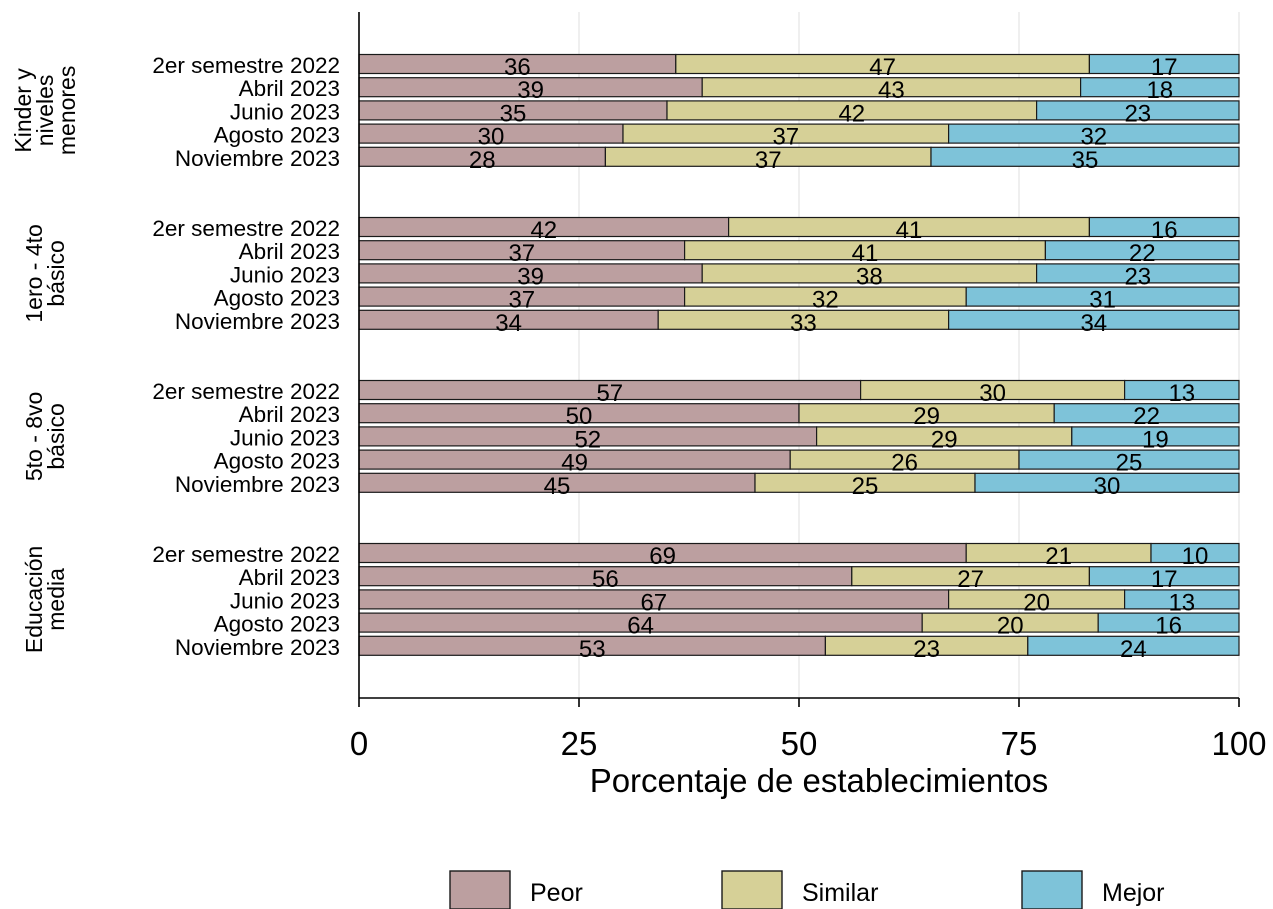 The height and width of the screenshot is (909, 1273). Describe the element at coordinates (56, 599) in the screenshot. I see `group-label-line: media` at that location.